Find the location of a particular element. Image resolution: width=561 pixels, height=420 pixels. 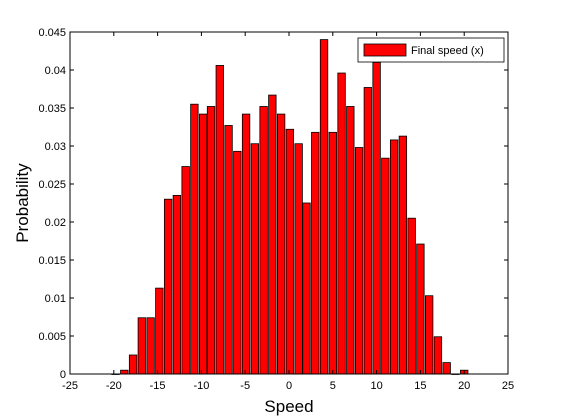

y-tick-label: 0.03 is located at coordinates (55, 147).